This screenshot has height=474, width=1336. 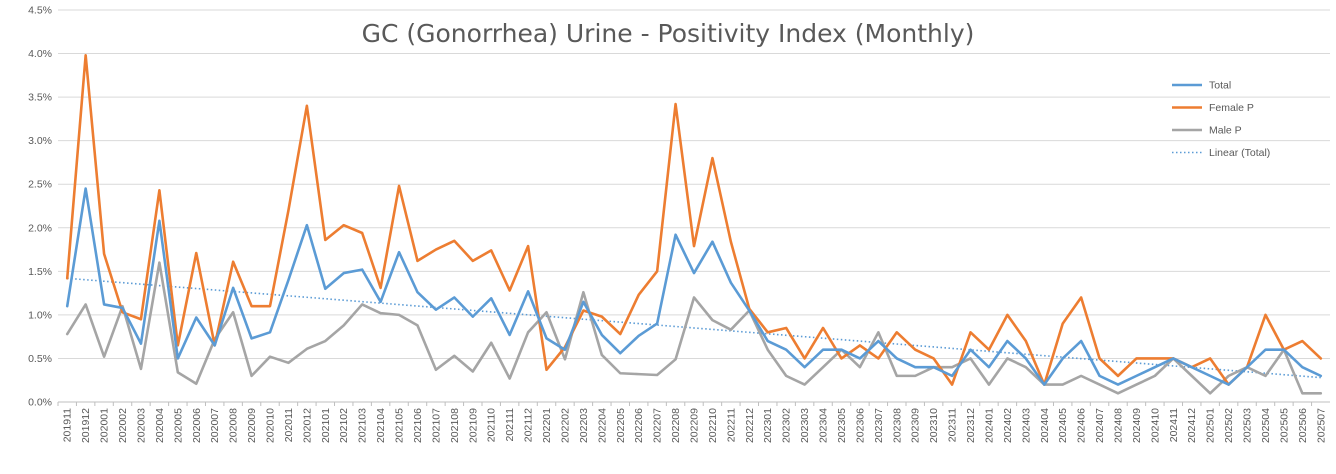 What do you see at coordinates (750, 425) in the screenshot?
I see `x-tick-label: 202212` at bounding box center [750, 425].